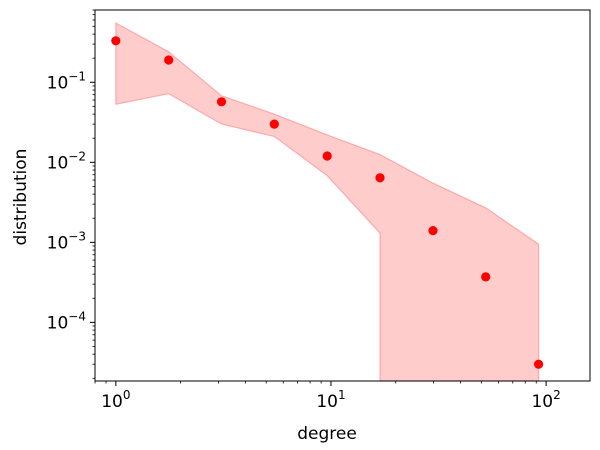  Describe the element at coordinates (327, 434) in the screenshot. I see `x-axis-label: degree` at that location.